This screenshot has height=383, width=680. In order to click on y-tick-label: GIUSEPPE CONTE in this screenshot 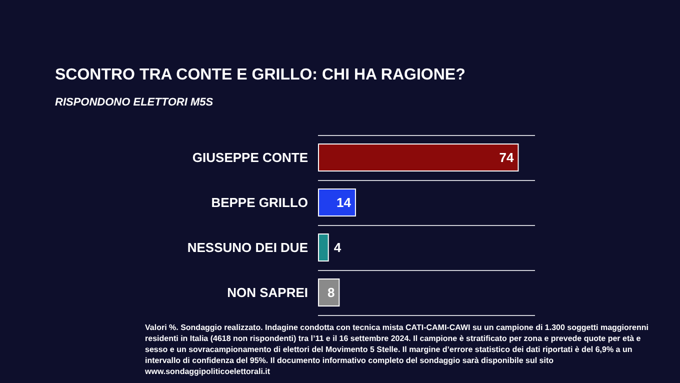, I will do `click(250, 157)`.